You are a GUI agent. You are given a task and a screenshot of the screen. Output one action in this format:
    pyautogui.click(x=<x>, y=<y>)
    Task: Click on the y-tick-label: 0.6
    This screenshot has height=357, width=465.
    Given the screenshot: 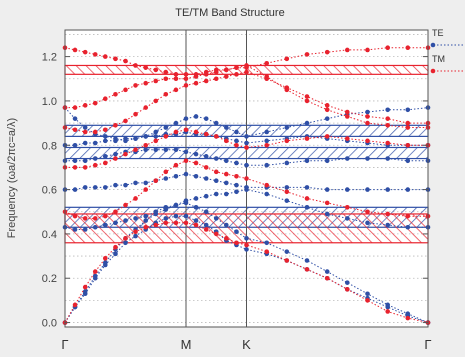 What is the action you would take?
    pyautogui.click(x=49, y=191)
    